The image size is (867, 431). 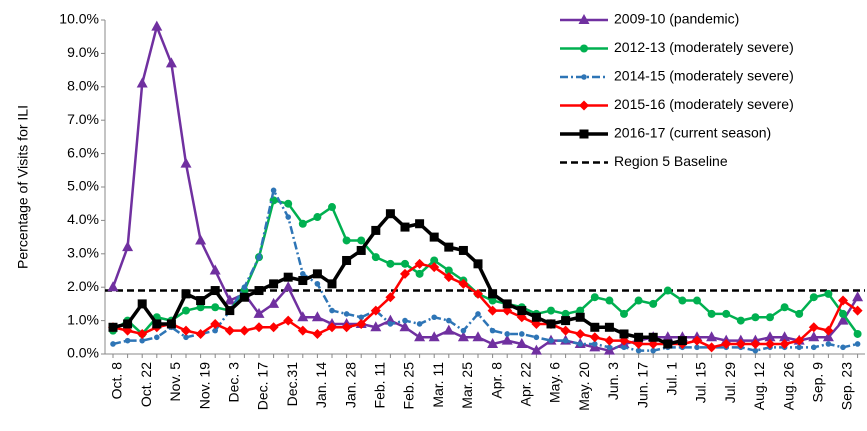 What do you see at coordinates (496, 380) in the screenshot?
I see `x-tick-label: Apr. 8` at bounding box center [496, 380].